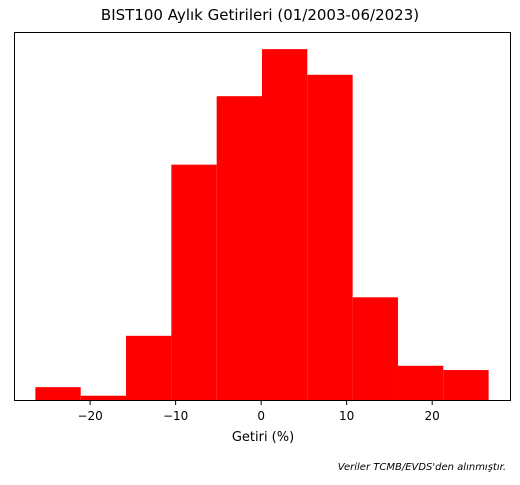  Describe the element at coordinates (346, 416) in the screenshot. I see `x-tick-label: 10` at that location.